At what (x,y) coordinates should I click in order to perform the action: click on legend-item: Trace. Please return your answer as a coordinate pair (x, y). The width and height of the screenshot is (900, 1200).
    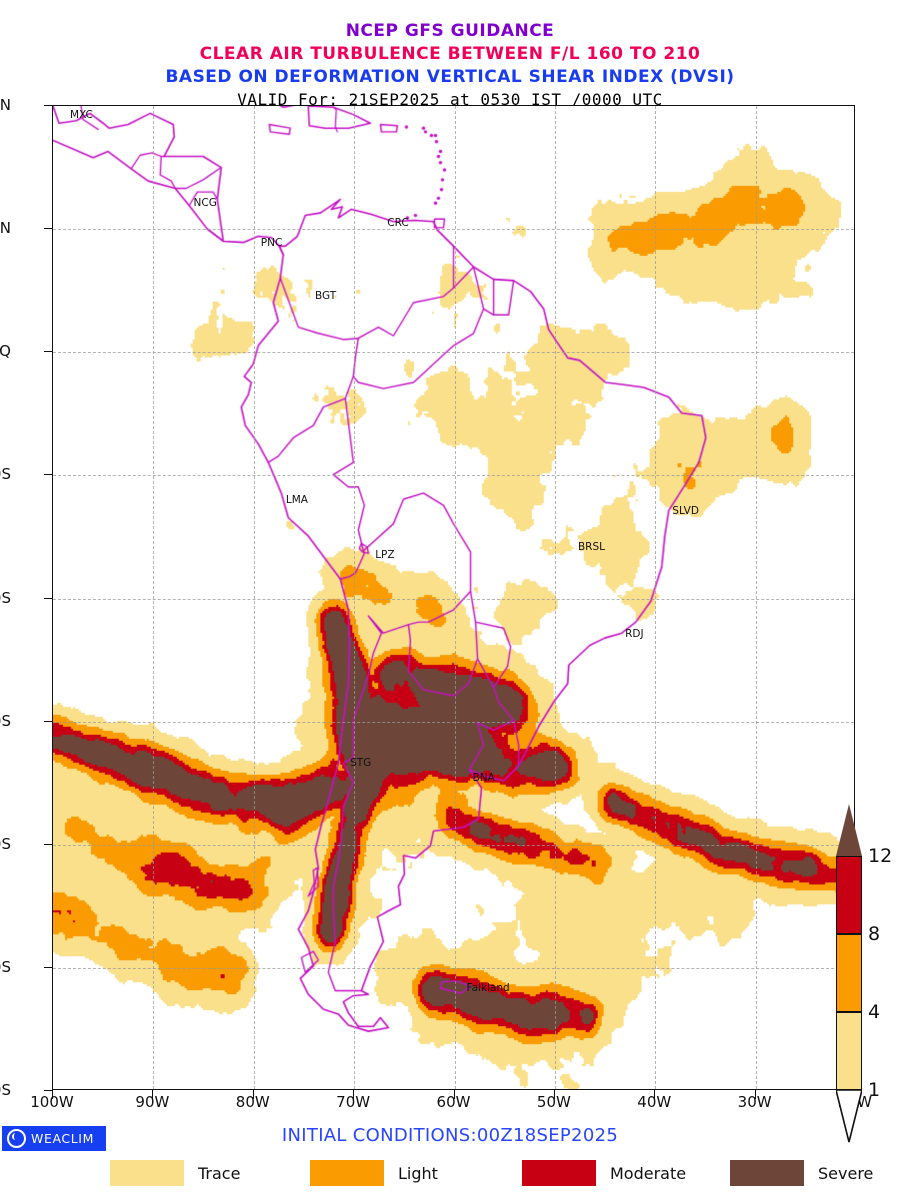
    Looking at the image, I should click on (175, 1173).